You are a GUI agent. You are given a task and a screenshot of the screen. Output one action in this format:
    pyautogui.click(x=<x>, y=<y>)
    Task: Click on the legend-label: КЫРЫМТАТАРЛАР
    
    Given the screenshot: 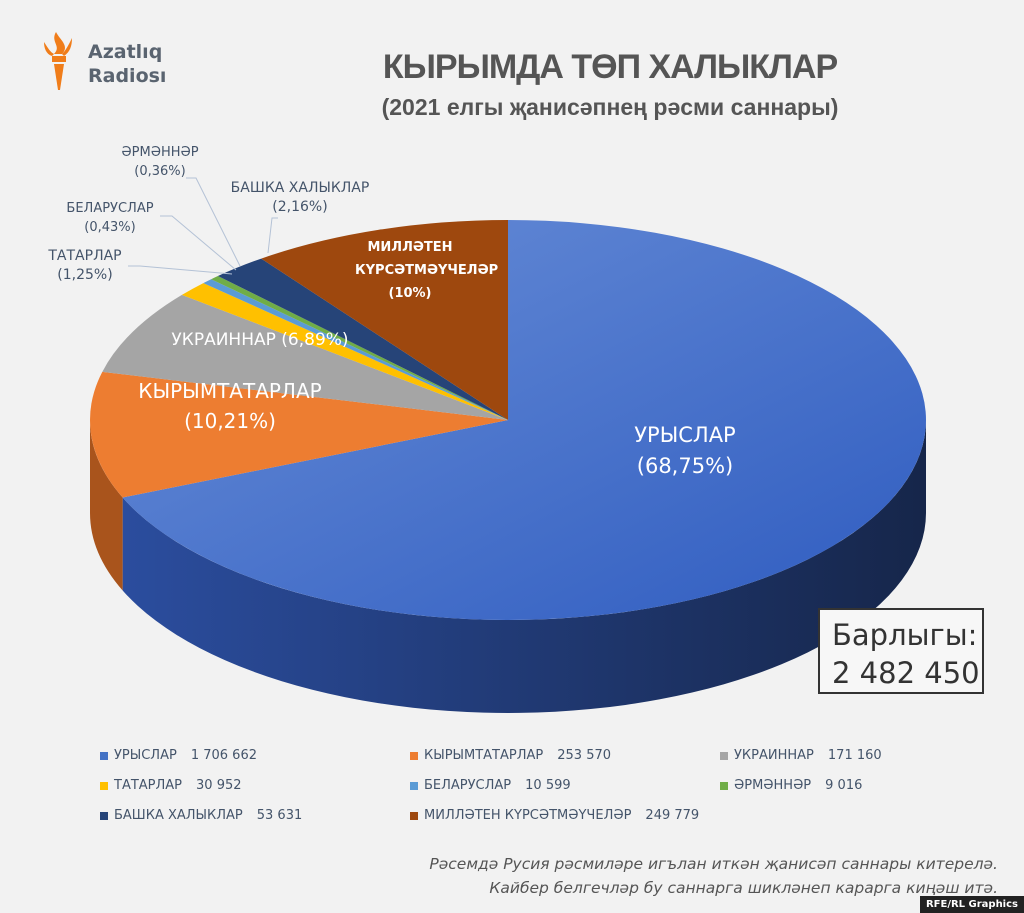 What is the action you would take?
    pyautogui.click(x=484, y=755)
    